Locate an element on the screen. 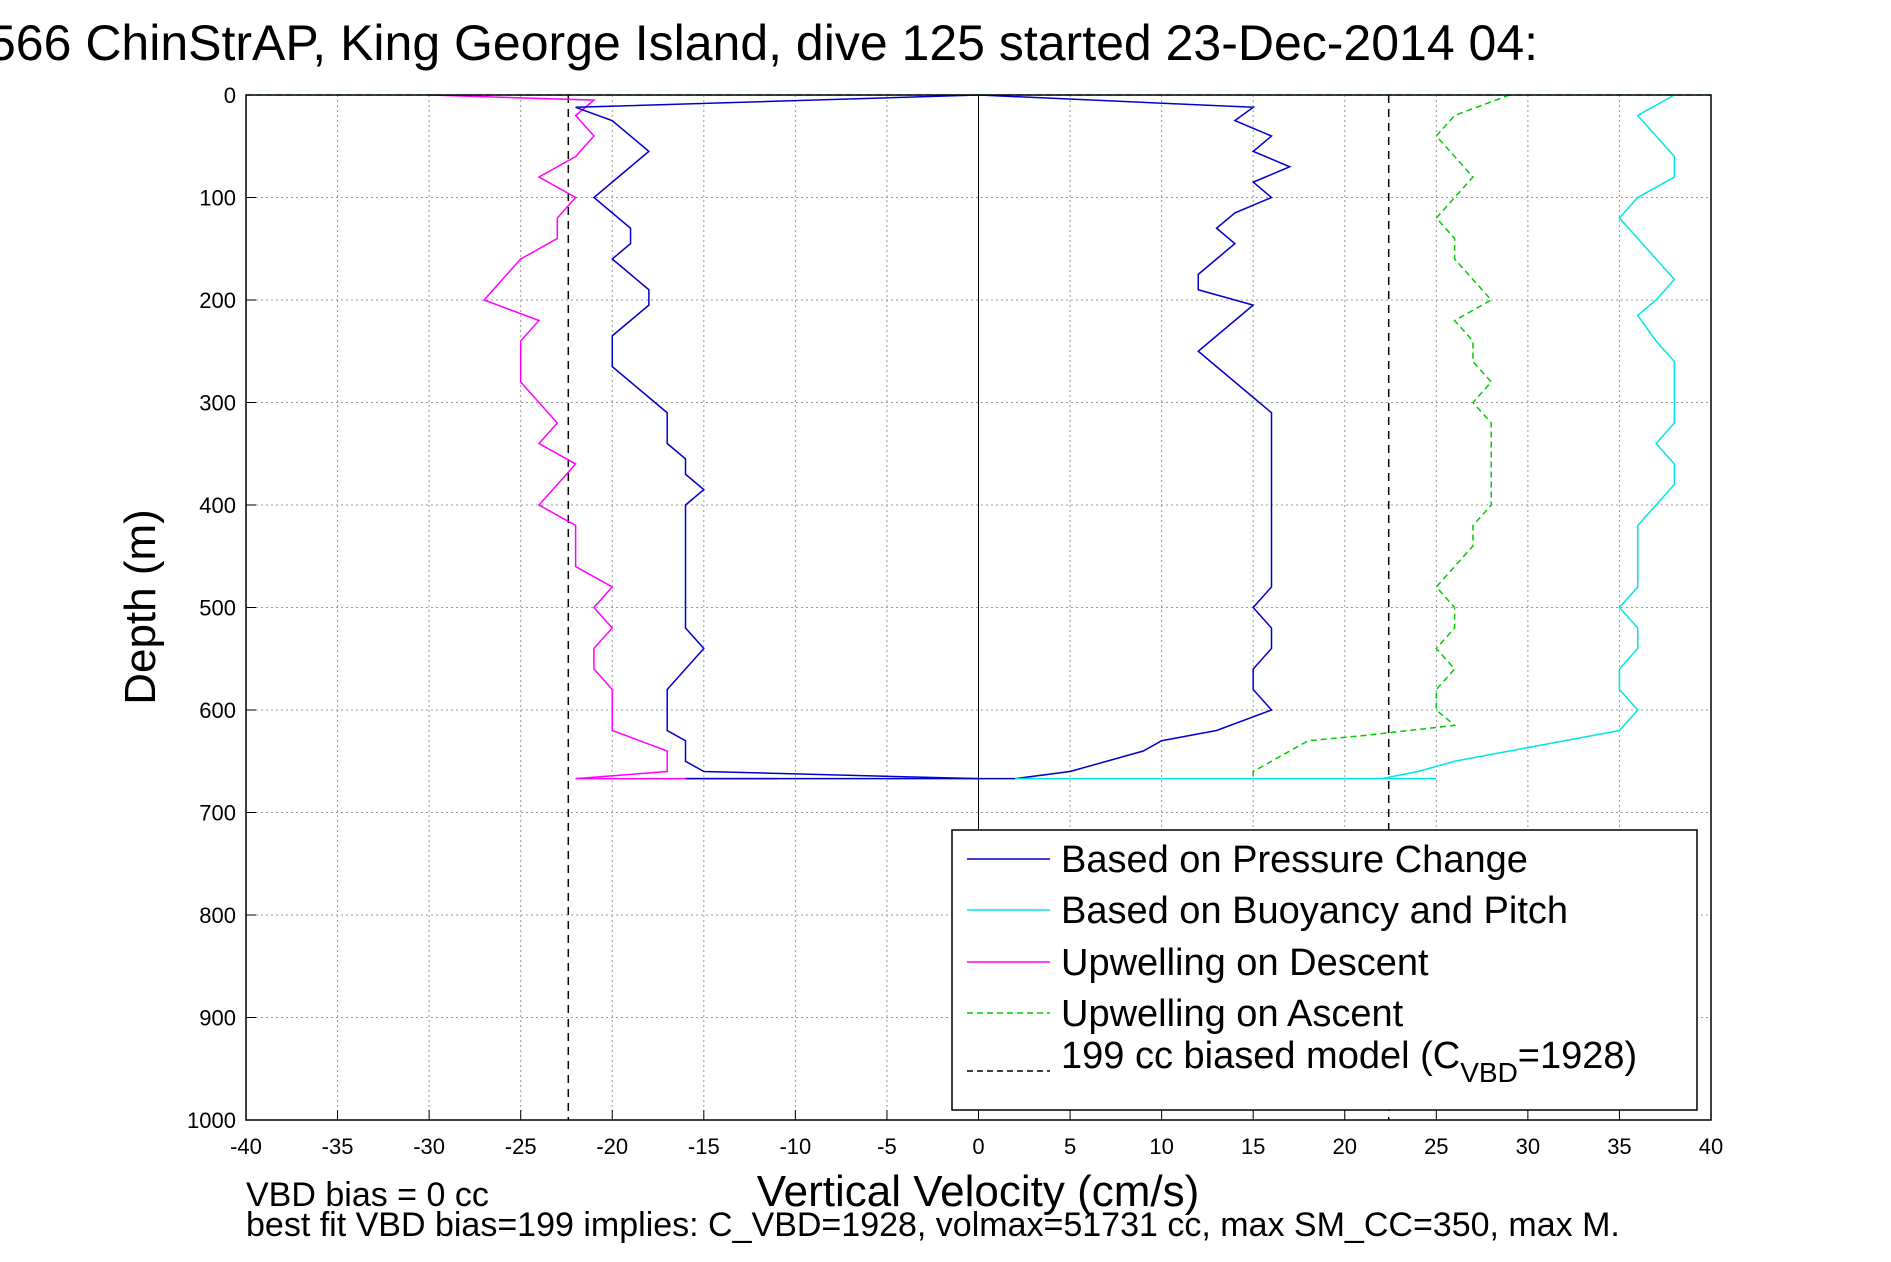 The height and width of the screenshot is (1262, 1891). series-upwelling-descent is located at coordinates (548, 437).